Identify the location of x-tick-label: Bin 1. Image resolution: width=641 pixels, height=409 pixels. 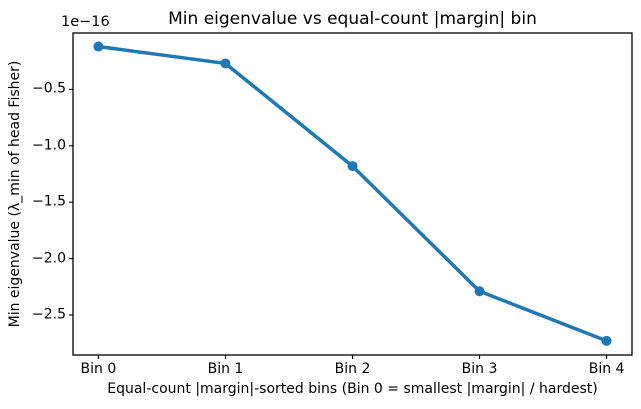
(225, 369).